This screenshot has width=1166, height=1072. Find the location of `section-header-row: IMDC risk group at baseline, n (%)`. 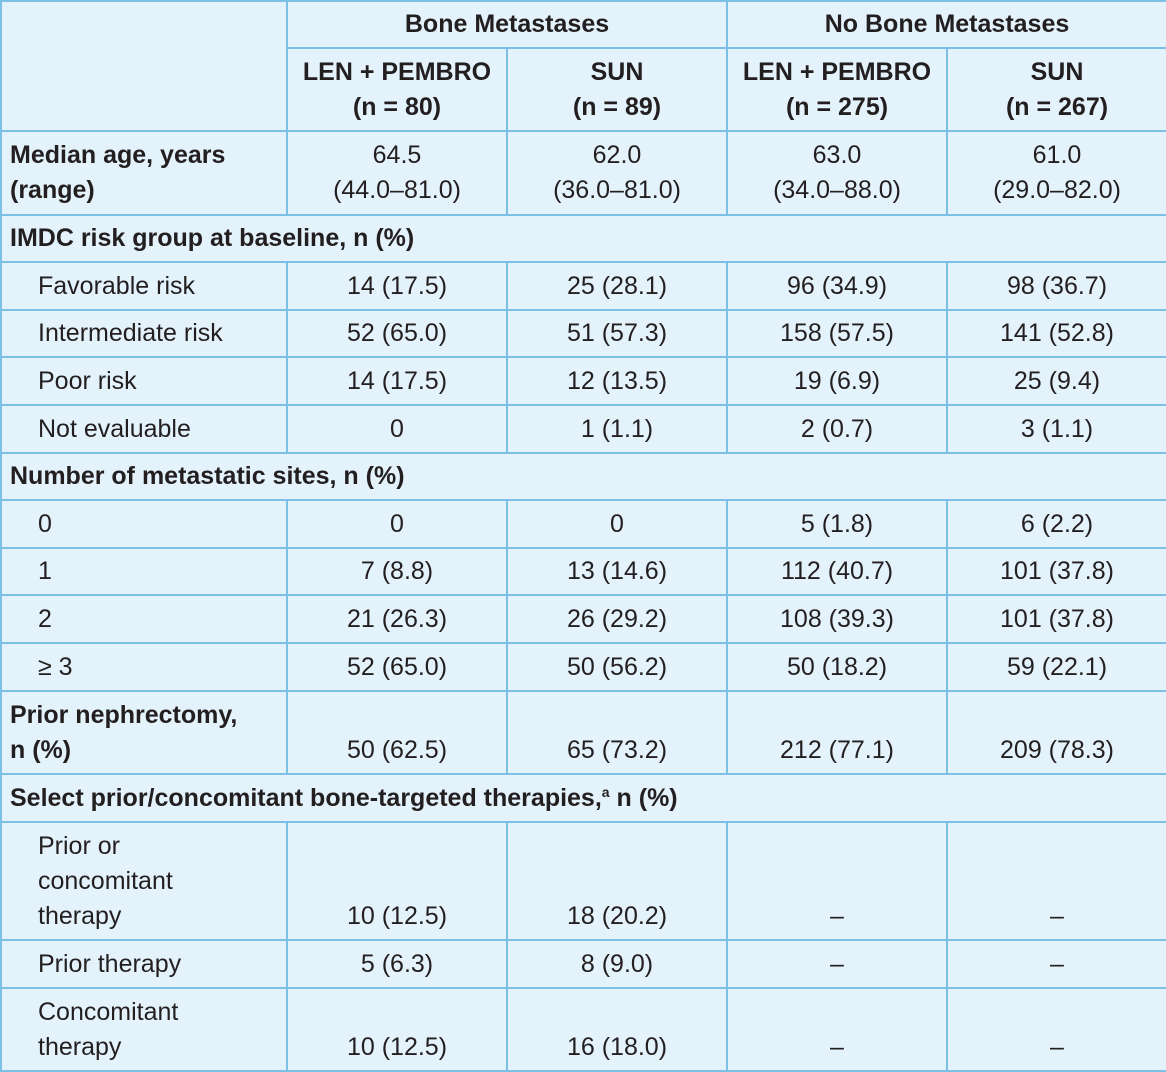

section-header-row: IMDC risk group at baseline, n (%) is located at coordinates (583, 238).